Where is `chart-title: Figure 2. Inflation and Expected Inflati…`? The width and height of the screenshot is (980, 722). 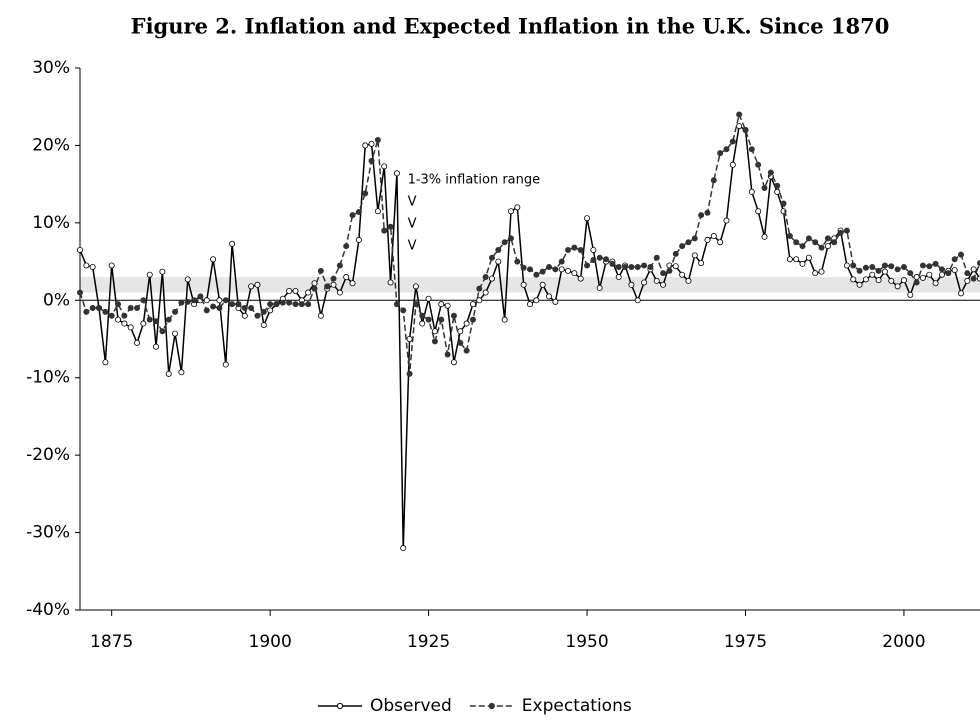
chart-title: Figure 2. Inflation and Expected Inflati… is located at coordinates (510, 26).